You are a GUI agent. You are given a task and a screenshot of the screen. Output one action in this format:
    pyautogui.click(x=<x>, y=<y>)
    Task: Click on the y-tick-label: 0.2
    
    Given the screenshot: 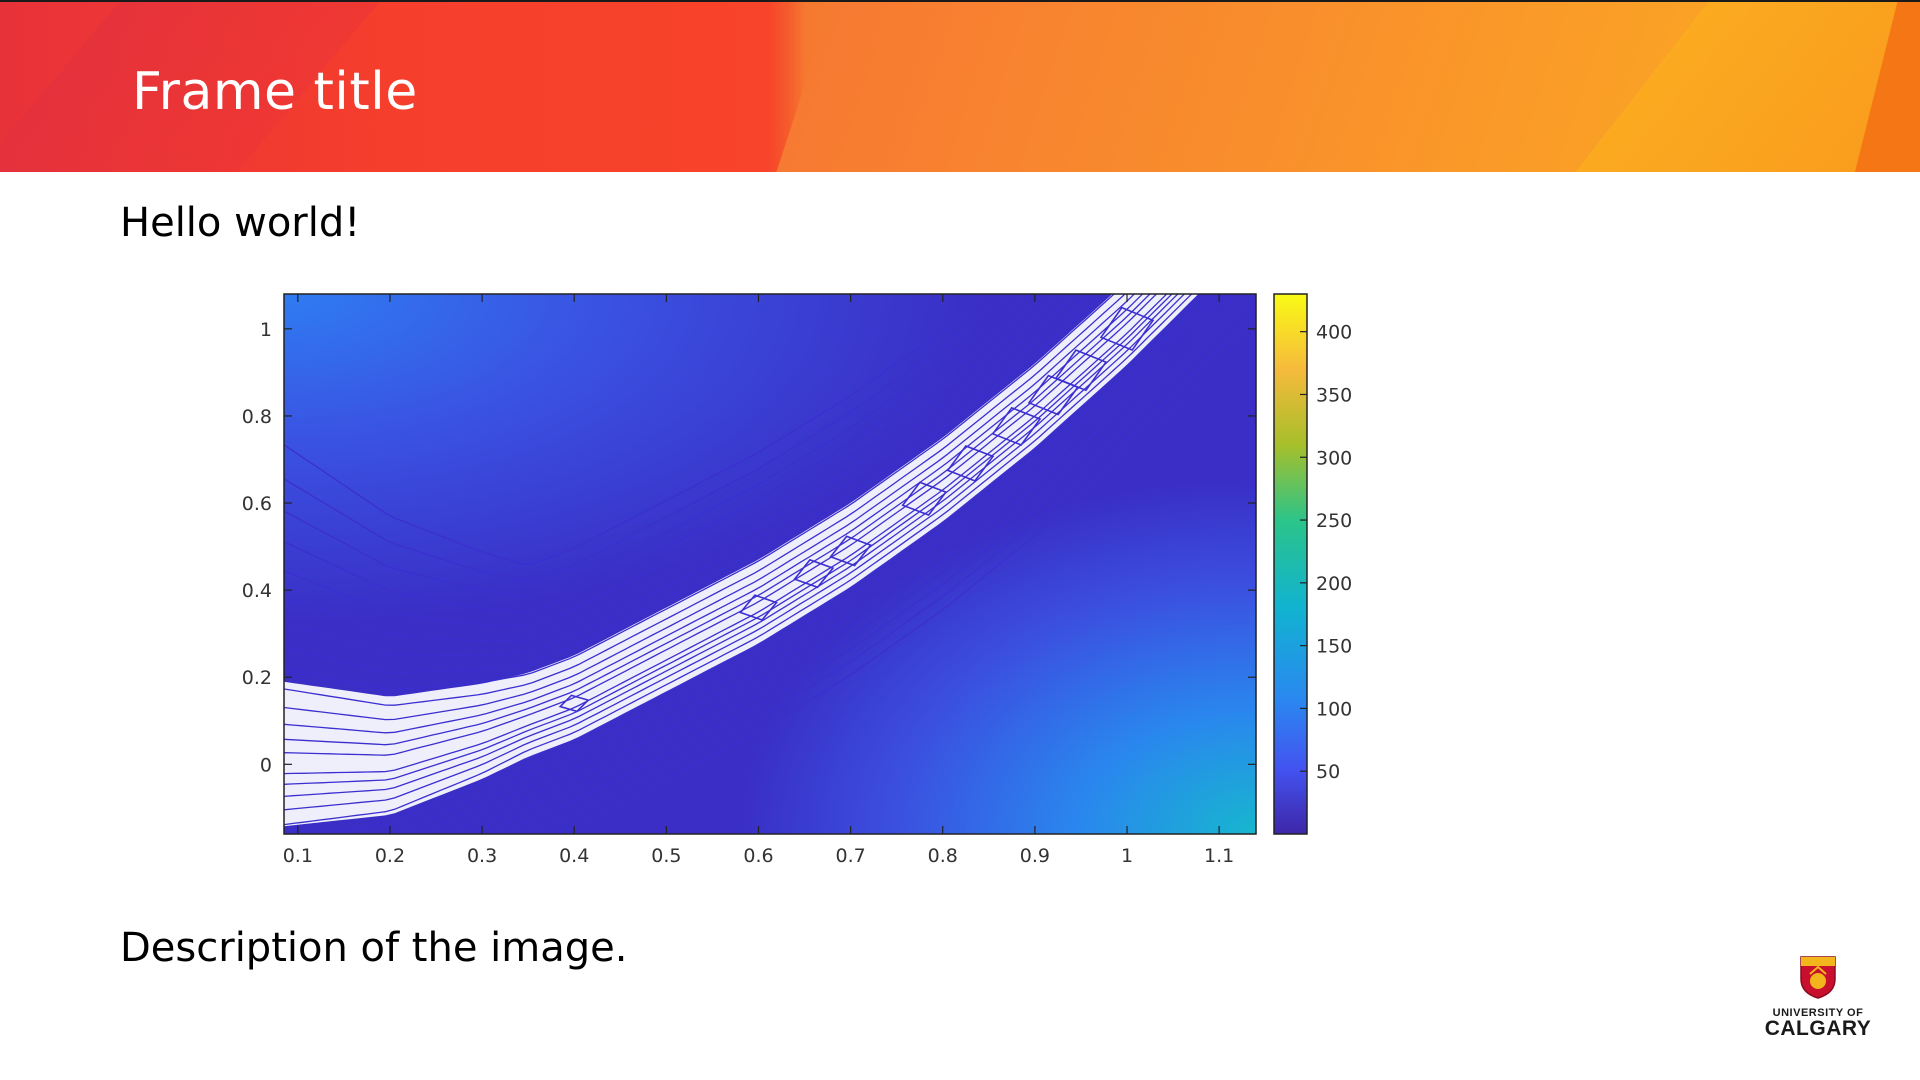 What is the action you would take?
    pyautogui.click(x=257, y=678)
    